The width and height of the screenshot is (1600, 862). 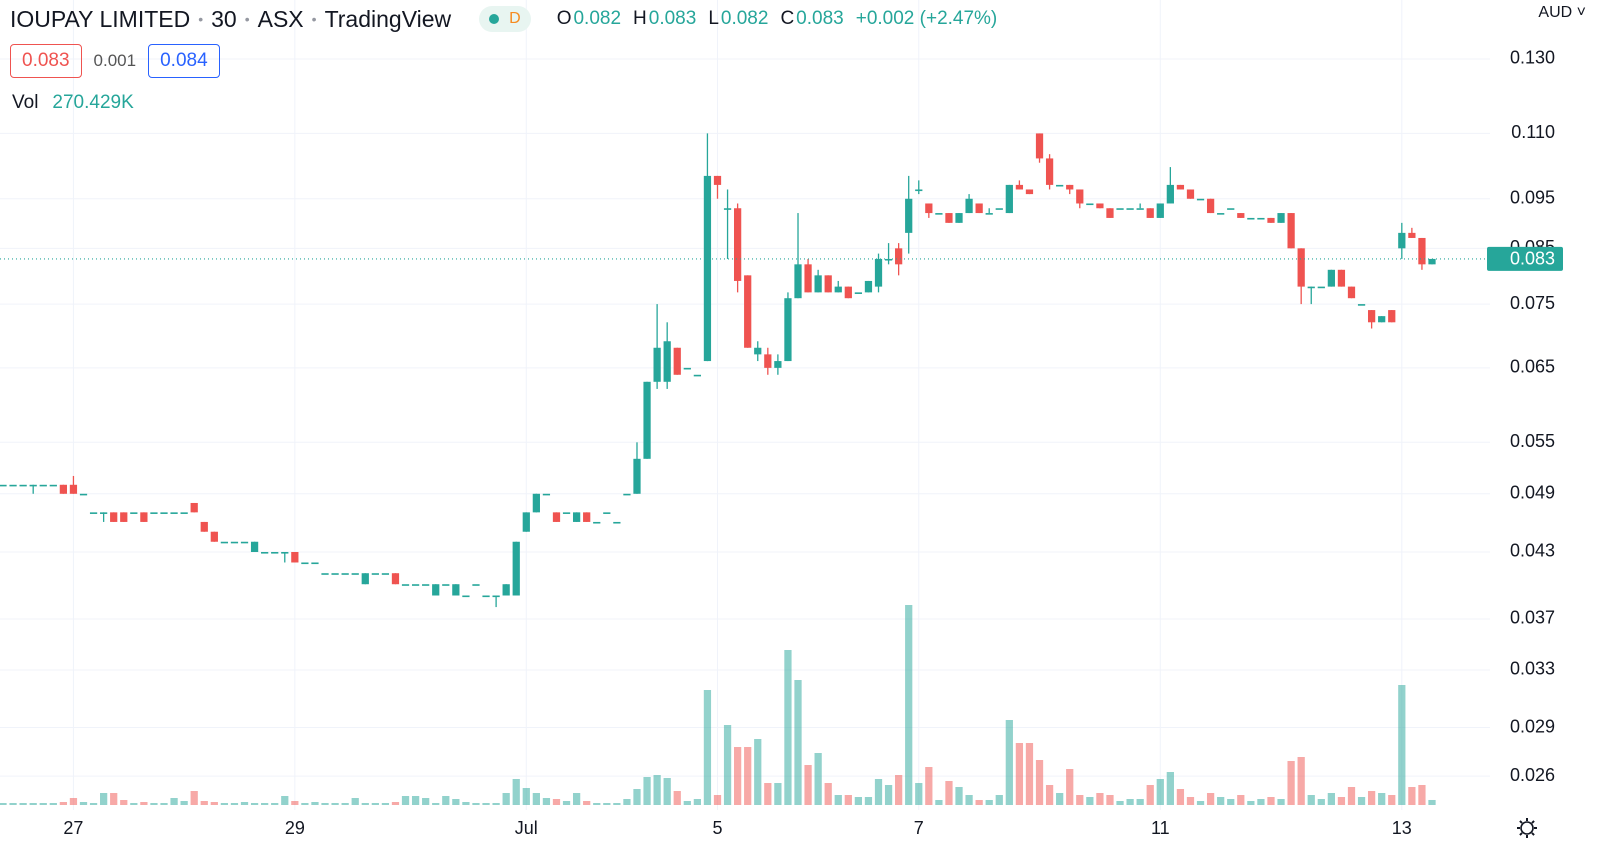 What do you see at coordinates (1533, 132) in the screenshot?
I see `y-tick-label: 0.110` at bounding box center [1533, 132].